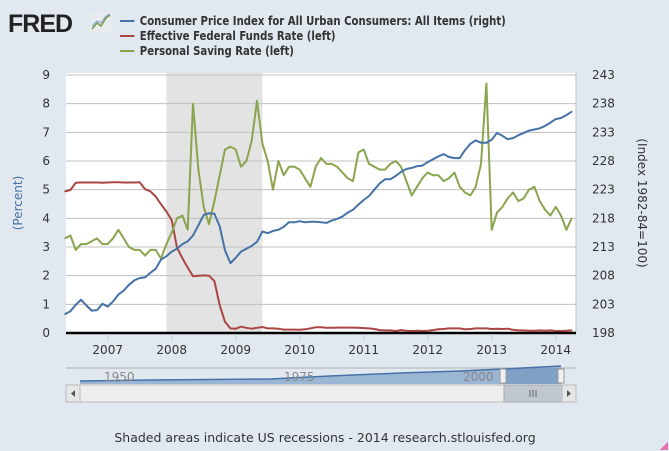 The width and height of the screenshot is (669, 451). I want to click on navigator-left-handle, so click(503, 376).